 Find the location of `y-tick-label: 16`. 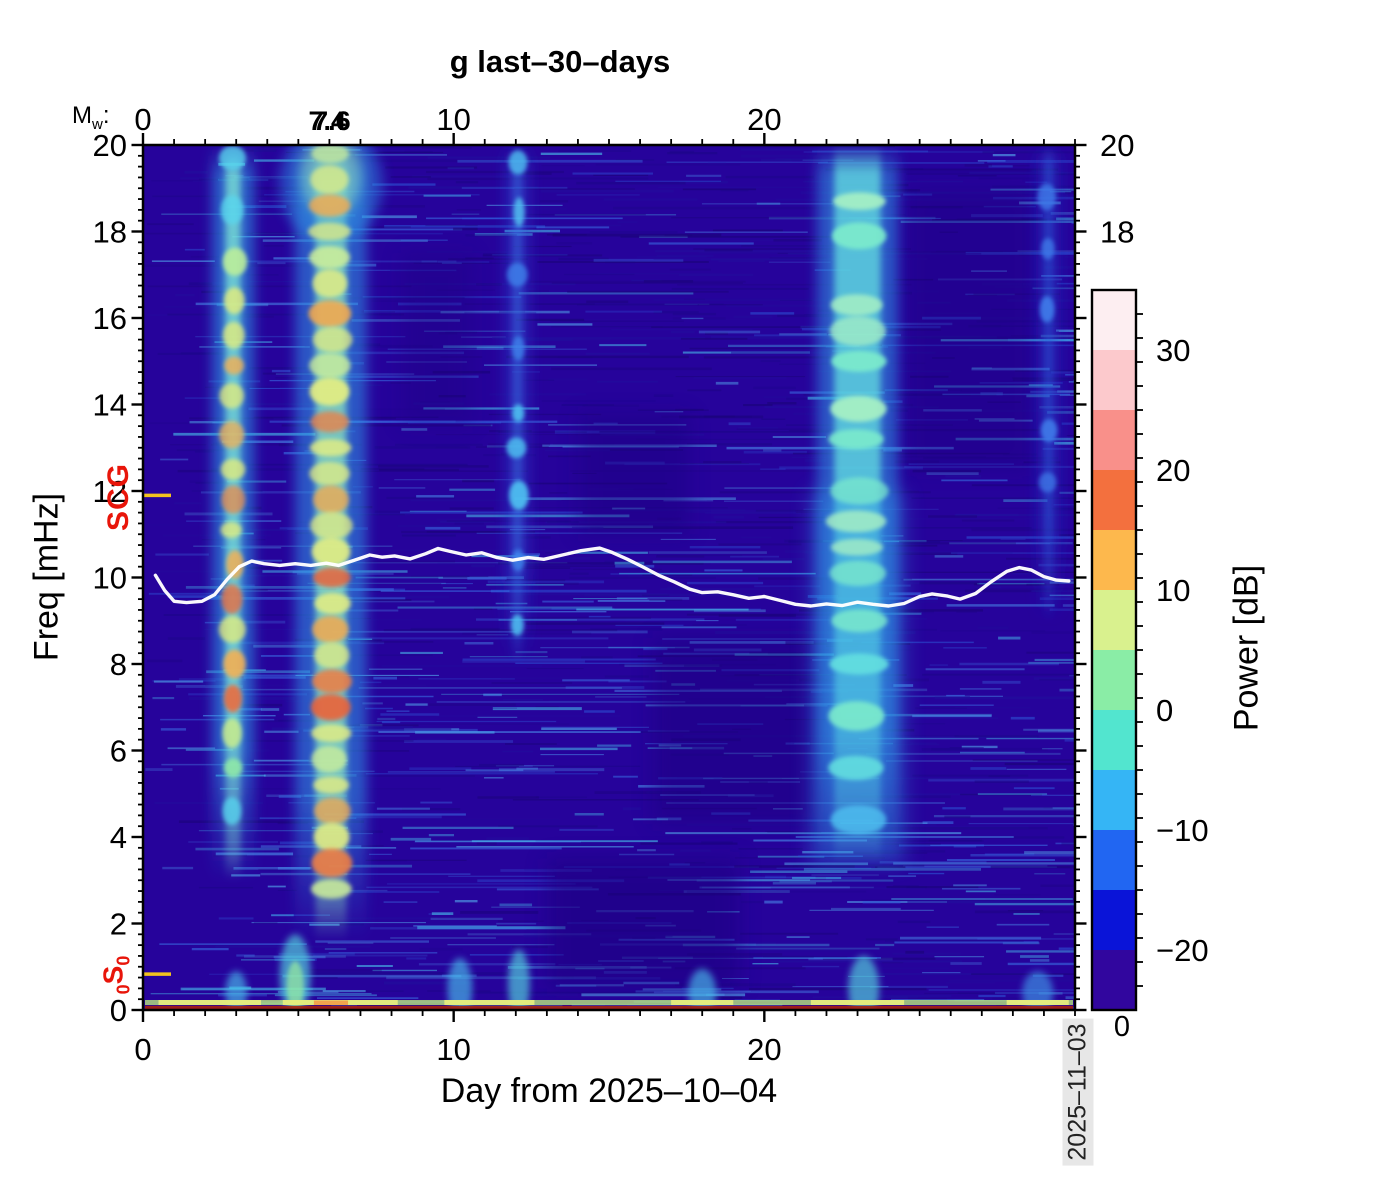

y-tick-label: 16 is located at coordinates (110, 318).